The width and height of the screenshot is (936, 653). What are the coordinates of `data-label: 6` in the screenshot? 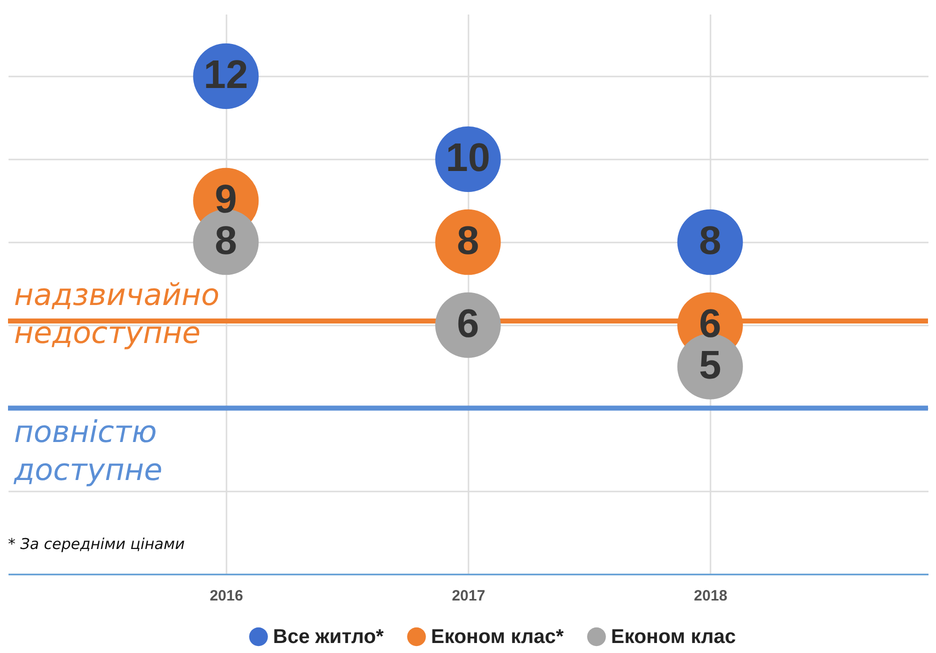 It's located at (468, 324).